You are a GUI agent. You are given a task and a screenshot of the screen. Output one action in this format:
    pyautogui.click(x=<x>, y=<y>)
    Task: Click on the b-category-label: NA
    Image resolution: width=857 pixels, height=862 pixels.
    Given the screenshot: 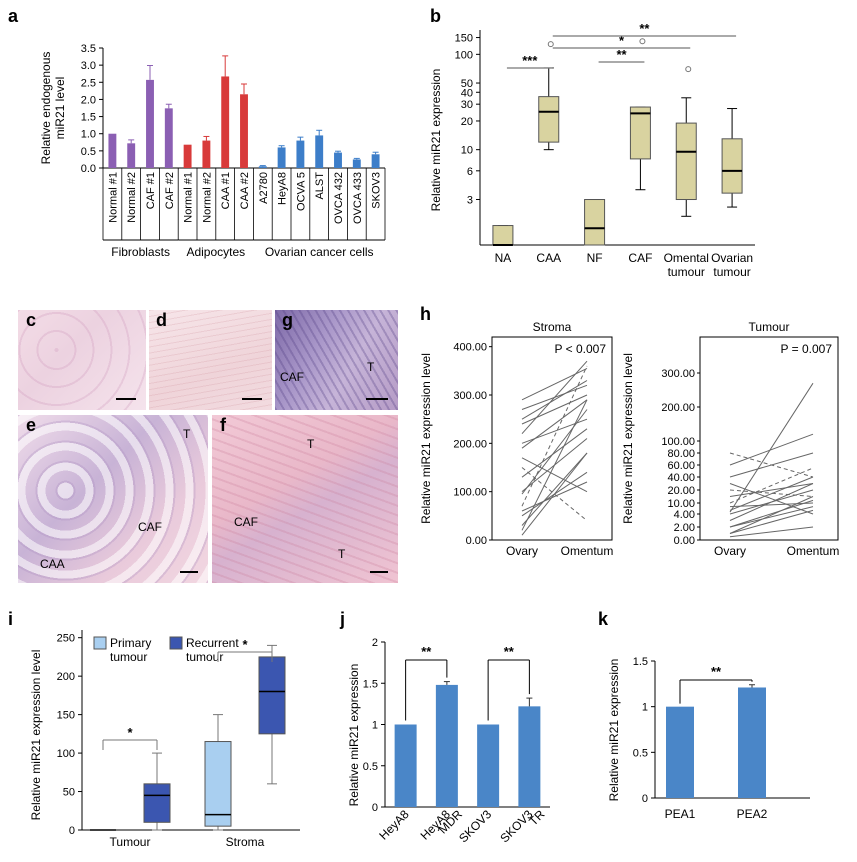 What is the action you would take?
    pyautogui.click(x=503, y=258)
    